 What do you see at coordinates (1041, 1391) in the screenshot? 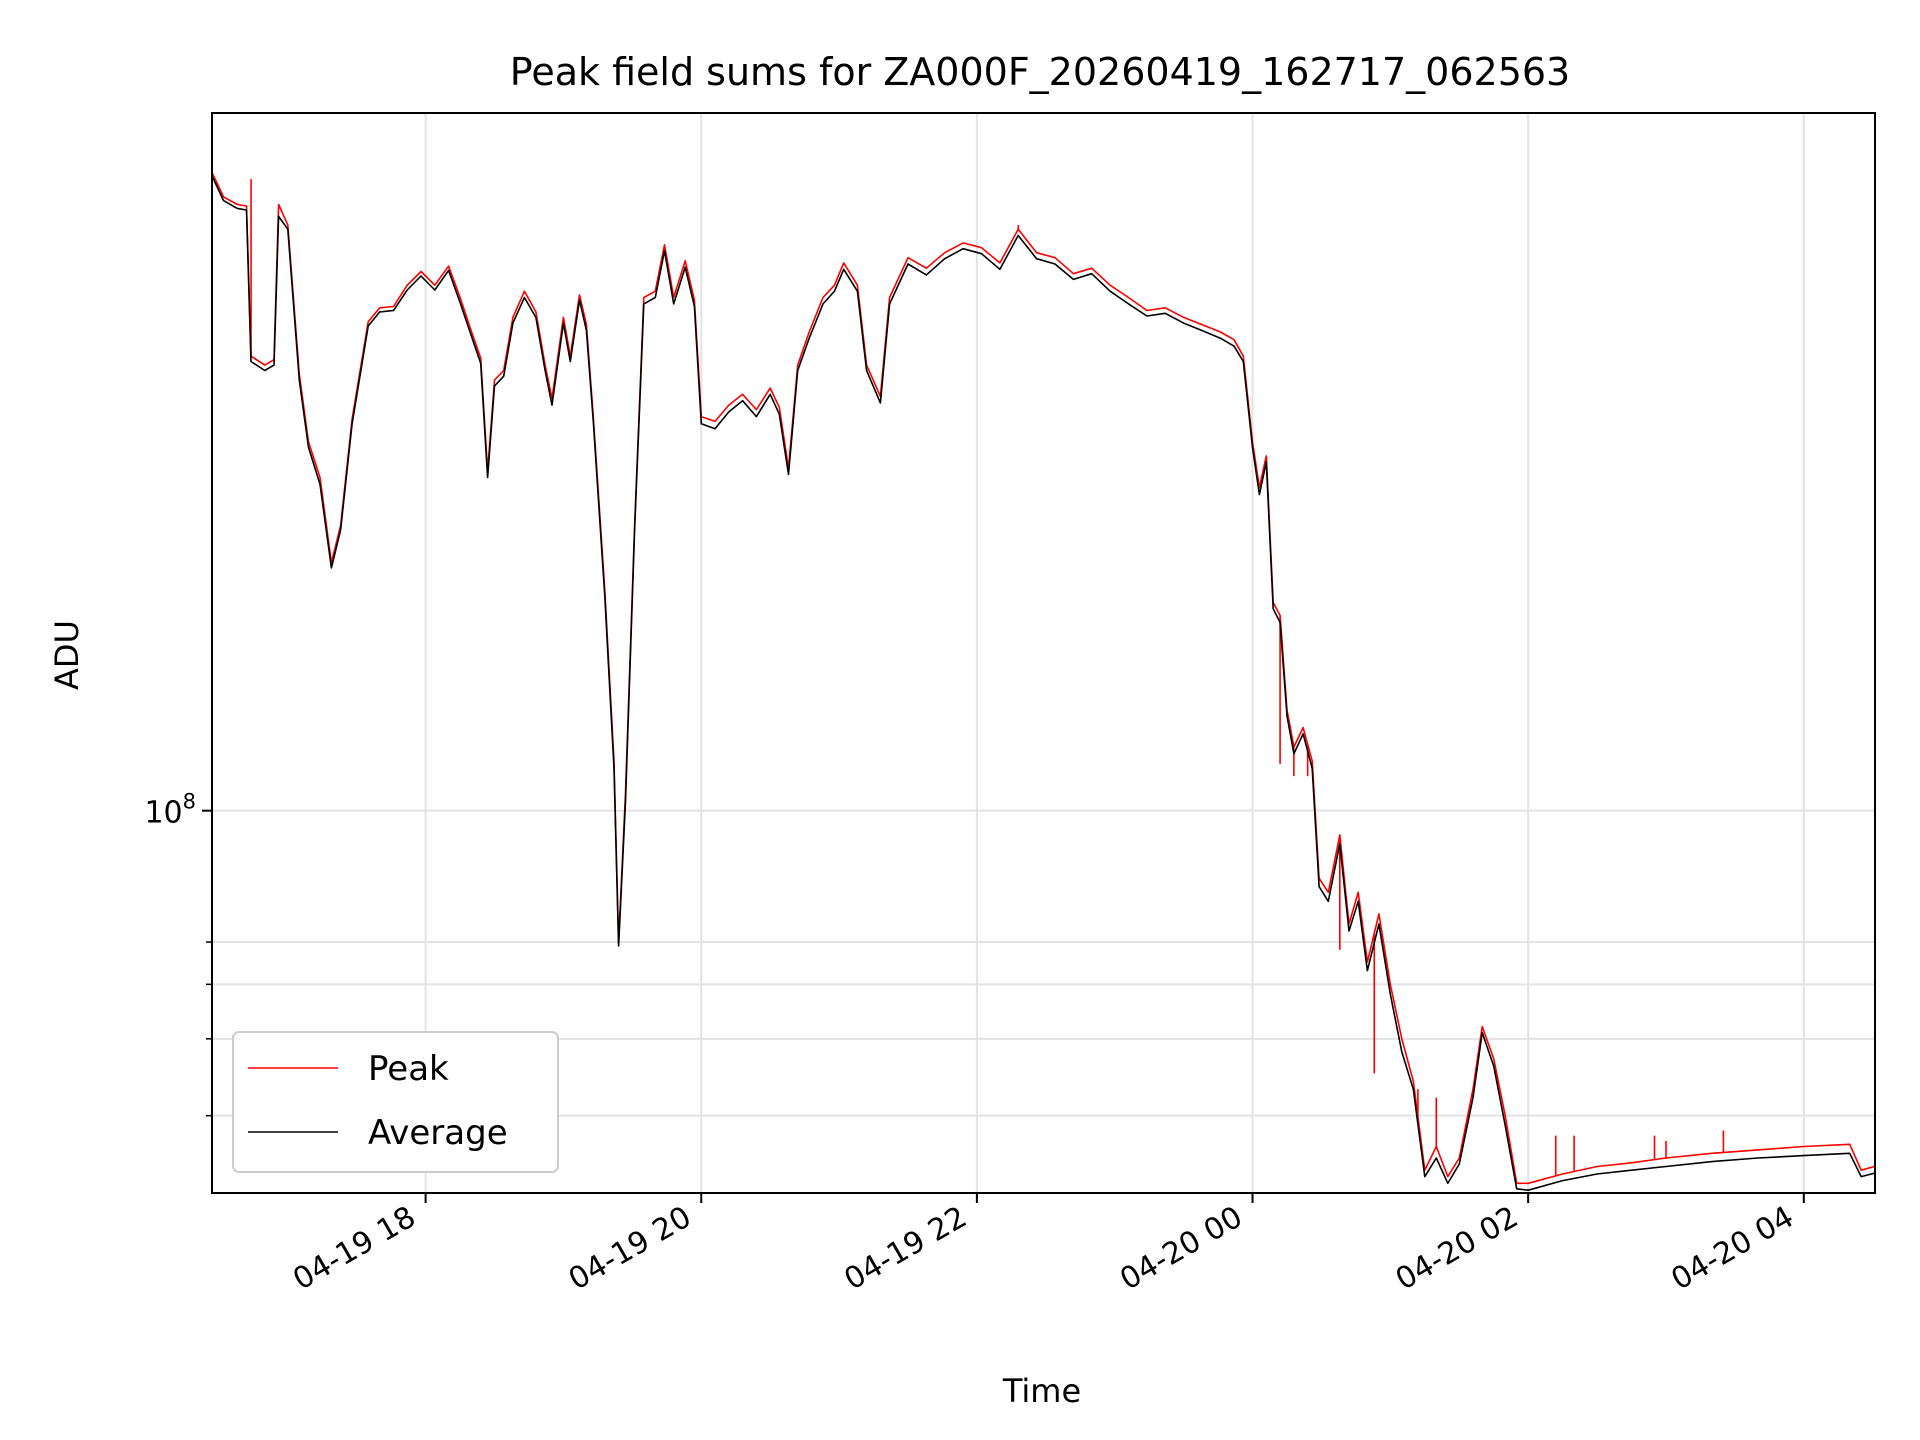
I see `x-axis-label: Time` at bounding box center [1041, 1391].